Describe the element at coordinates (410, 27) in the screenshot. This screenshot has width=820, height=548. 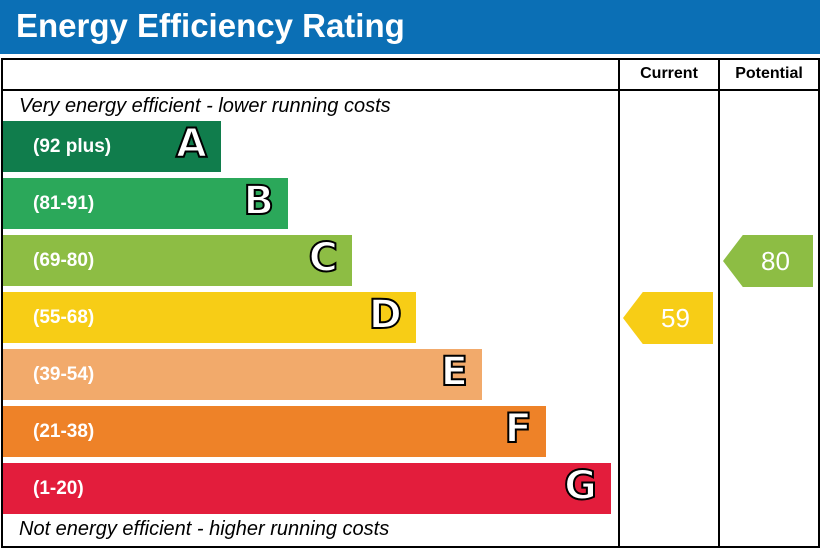
I see `header-bar: Energy Efficiency Rating` at that location.